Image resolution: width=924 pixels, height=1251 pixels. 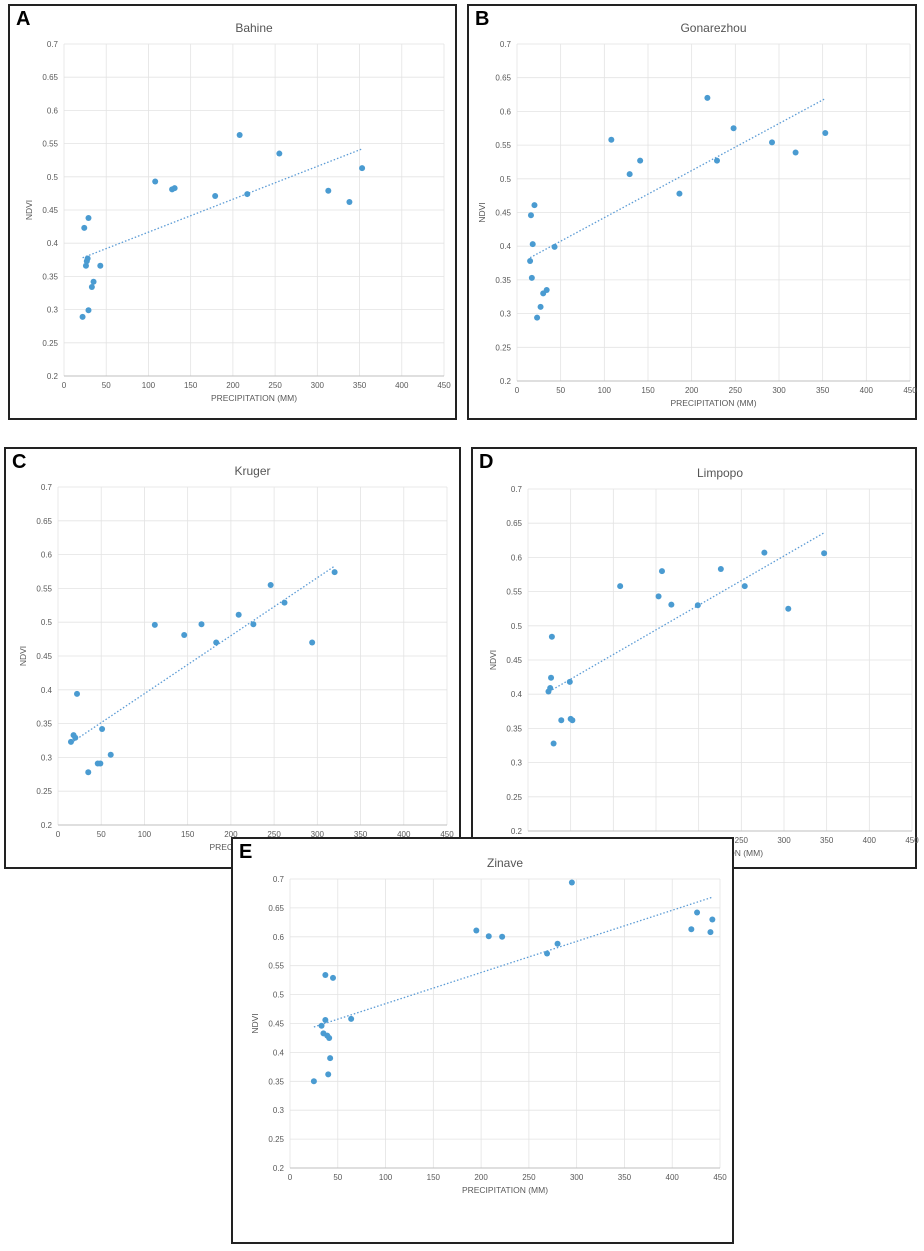 I want to click on chart-title: Kruger, so click(x=252, y=471).